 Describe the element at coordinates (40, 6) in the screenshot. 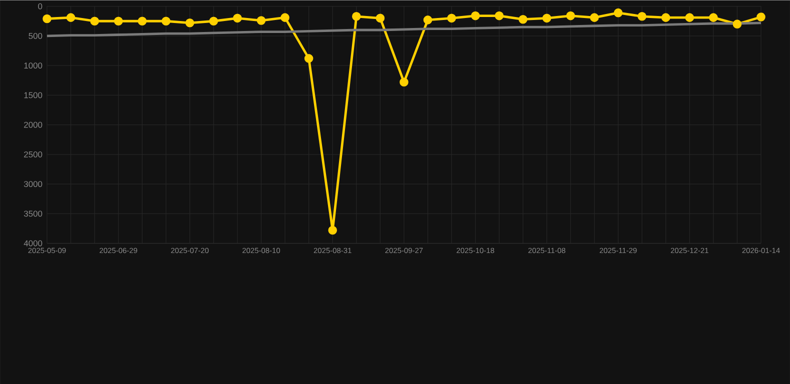

I see `y-tick-label: 0` at that location.